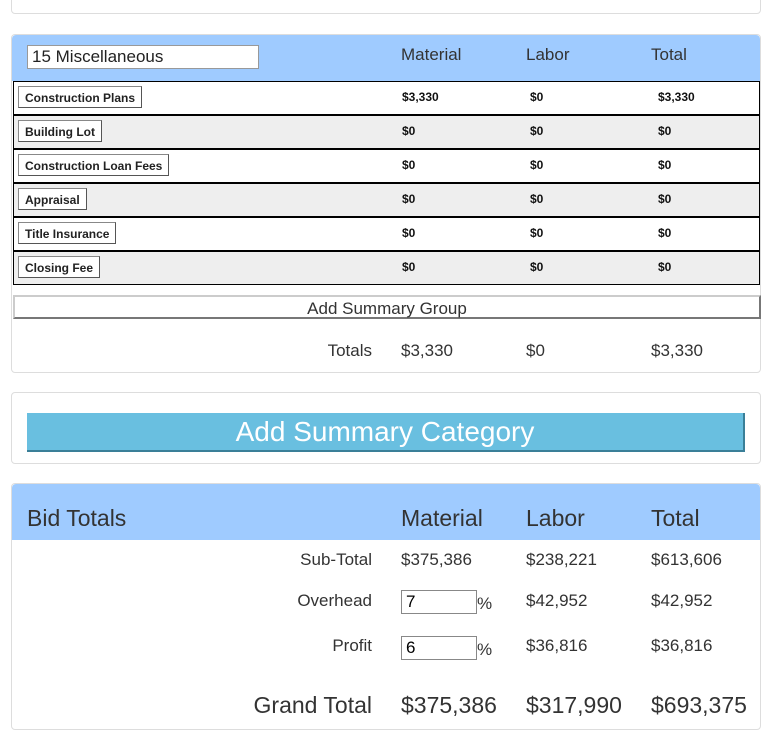 The width and height of the screenshot is (774, 737). What do you see at coordinates (427, 350) in the screenshot?
I see `totals-material: $3,330` at bounding box center [427, 350].